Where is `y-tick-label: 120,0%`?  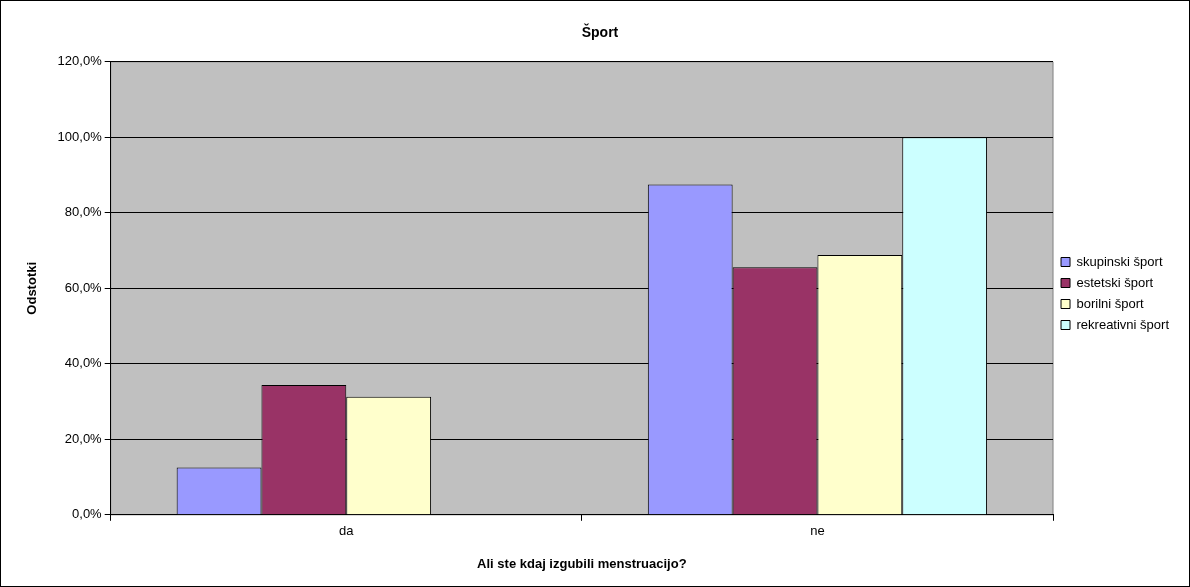
y-tick-label: 120,0% is located at coordinates (80, 61).